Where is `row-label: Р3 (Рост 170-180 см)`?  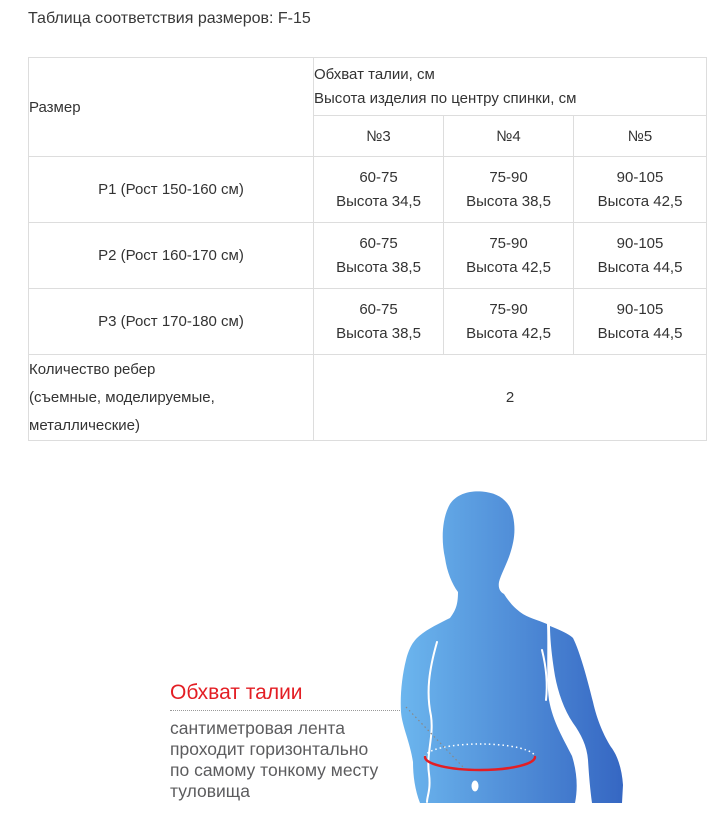 row-label: Р3 (Рост 170-180 см) is located at coordinates (171, 321).